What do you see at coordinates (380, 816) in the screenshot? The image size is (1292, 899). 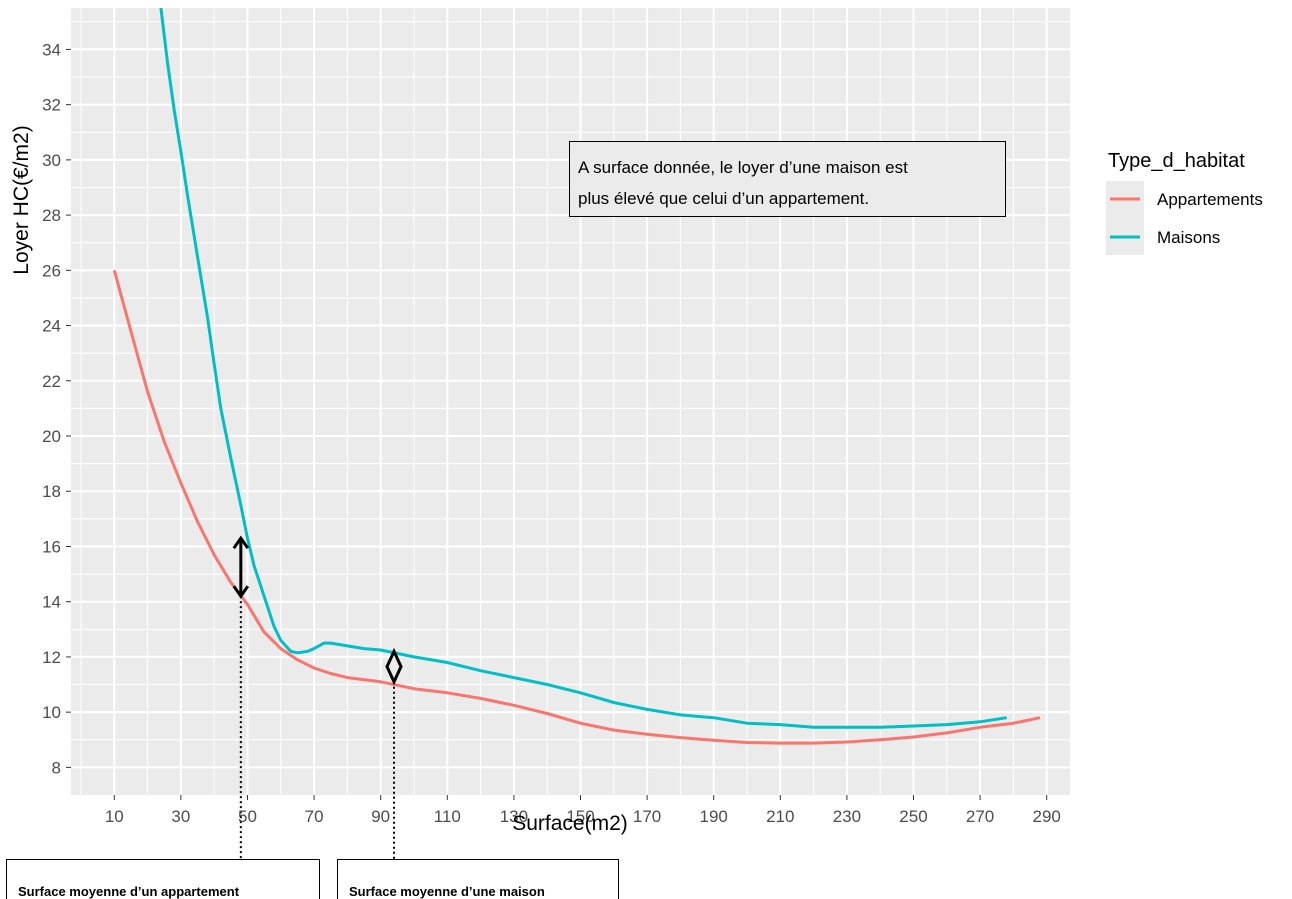 I see `x-tick-label: 90` at bounding box center [380, 816].